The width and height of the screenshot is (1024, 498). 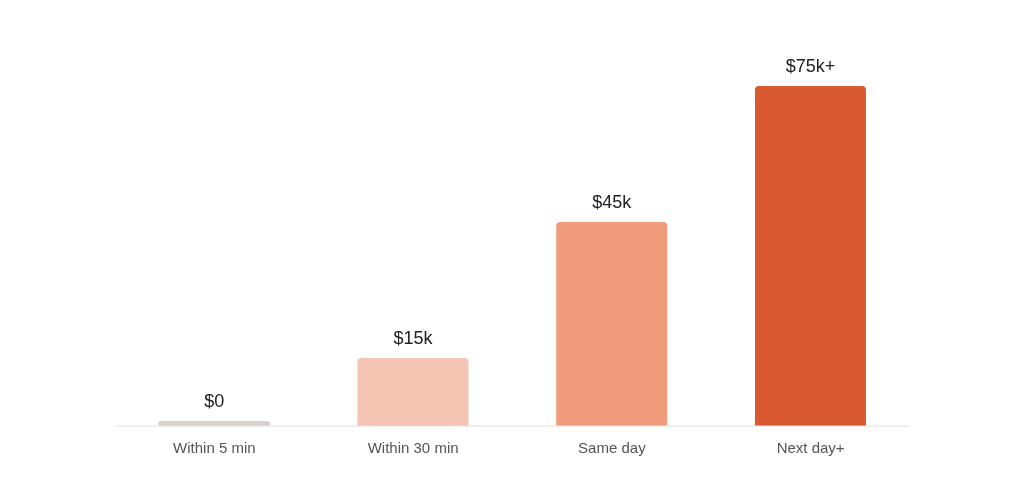 What do you see at coordinates (612, 202) in the screenshot?
I see `data-label: $45k` at bounding box center [612, 202].